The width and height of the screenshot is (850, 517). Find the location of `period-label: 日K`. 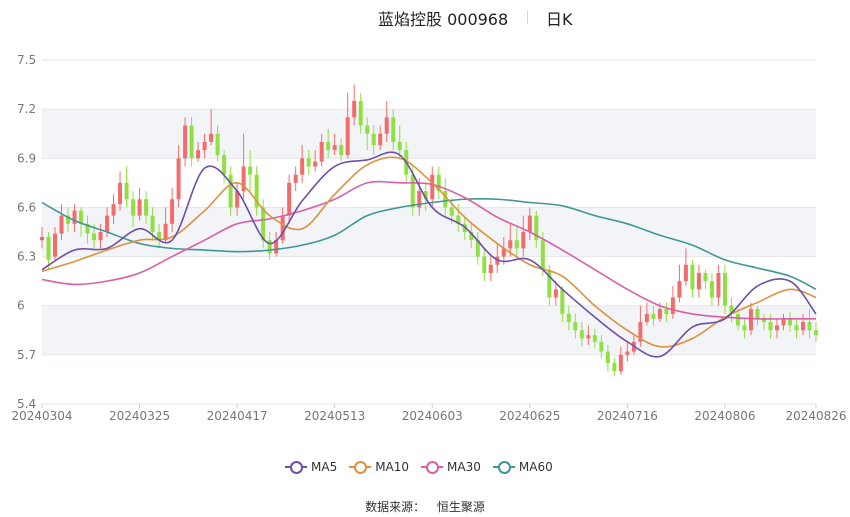

period-label: 日K is located at coordinates (559, 19).